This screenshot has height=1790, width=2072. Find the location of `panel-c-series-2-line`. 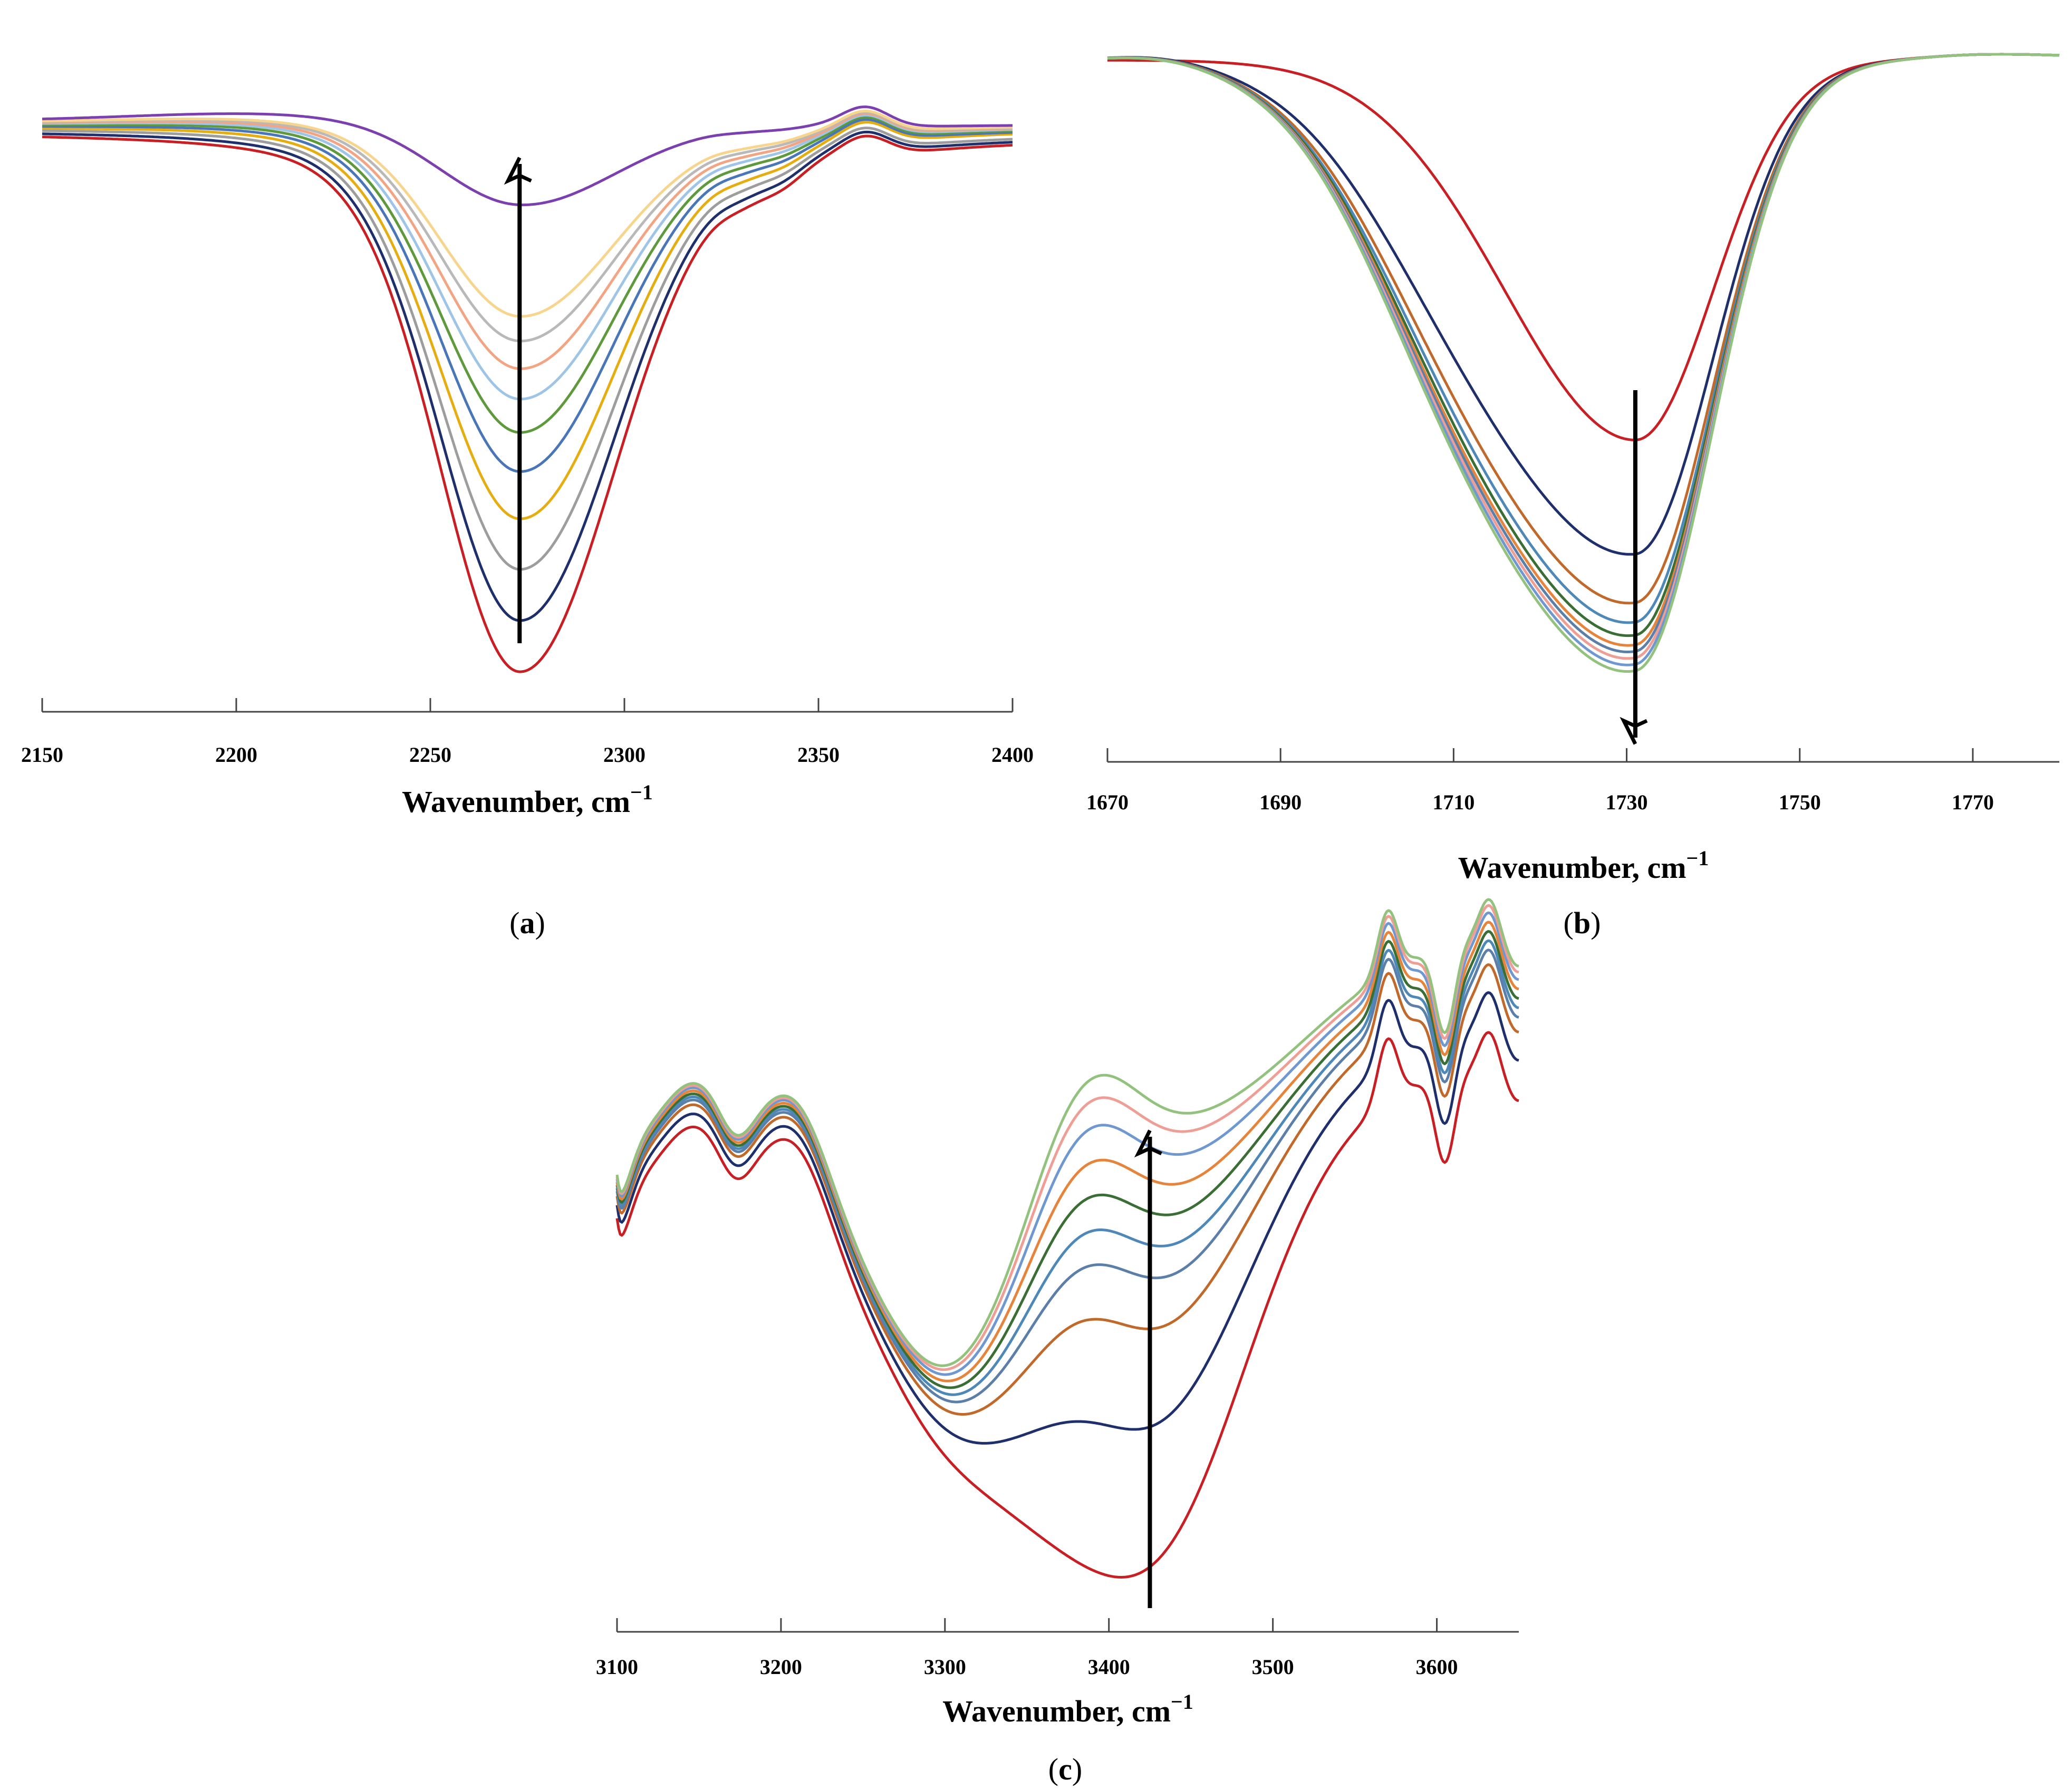

panel-c-series-2-line is located at coordinates (1067, 1218).